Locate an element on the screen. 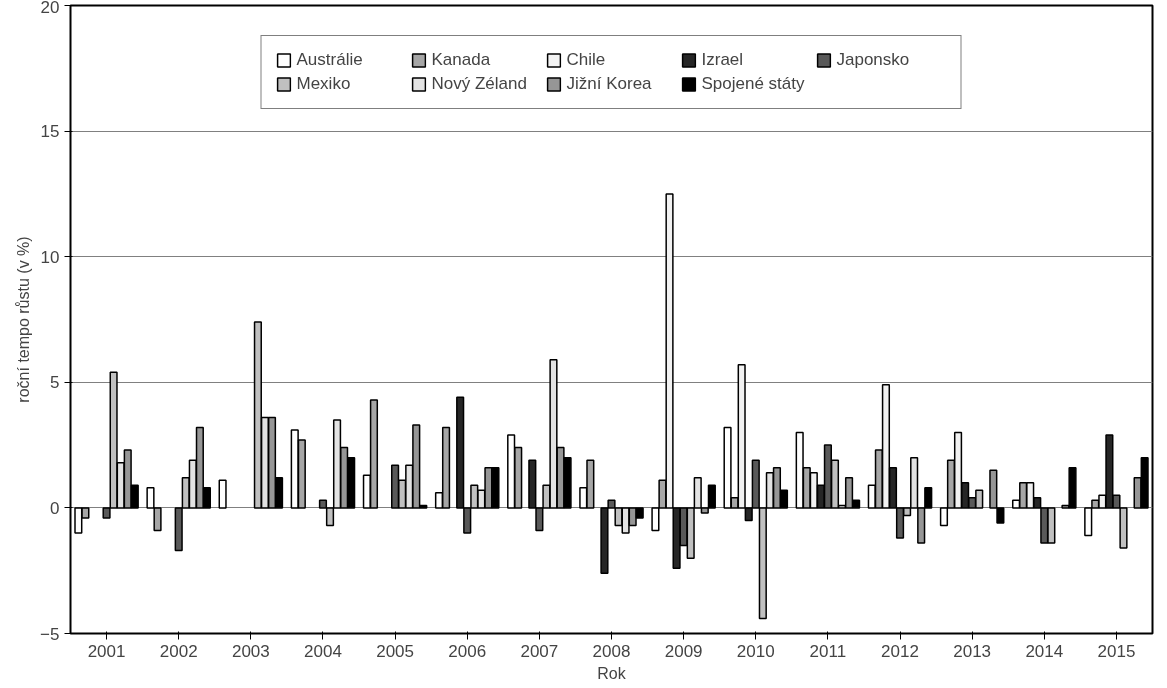 The height and width of the screenshot is (688, 1167). x-tick-label: 2012 is located at coordinates (900, 651).